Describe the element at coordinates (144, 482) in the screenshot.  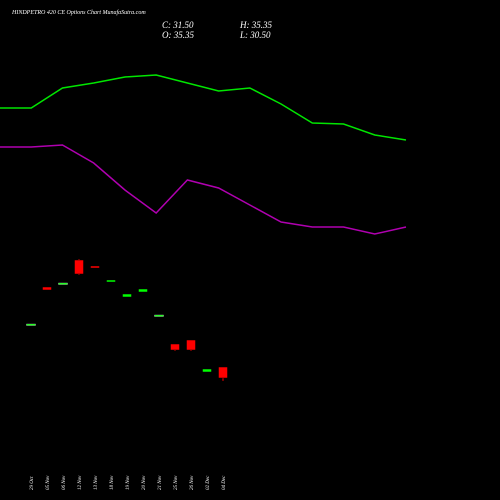
I see `x-tick-label: 20 Nov` at that location.